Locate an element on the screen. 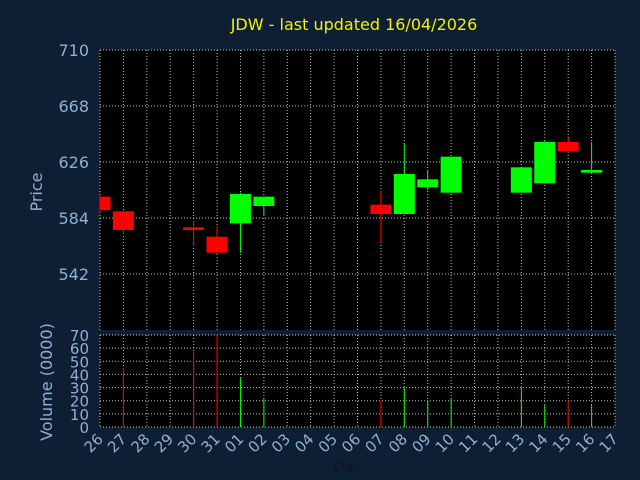 The width and height of the screenshot is (640, 480). volume-bars is located at coordinates (357, 381).